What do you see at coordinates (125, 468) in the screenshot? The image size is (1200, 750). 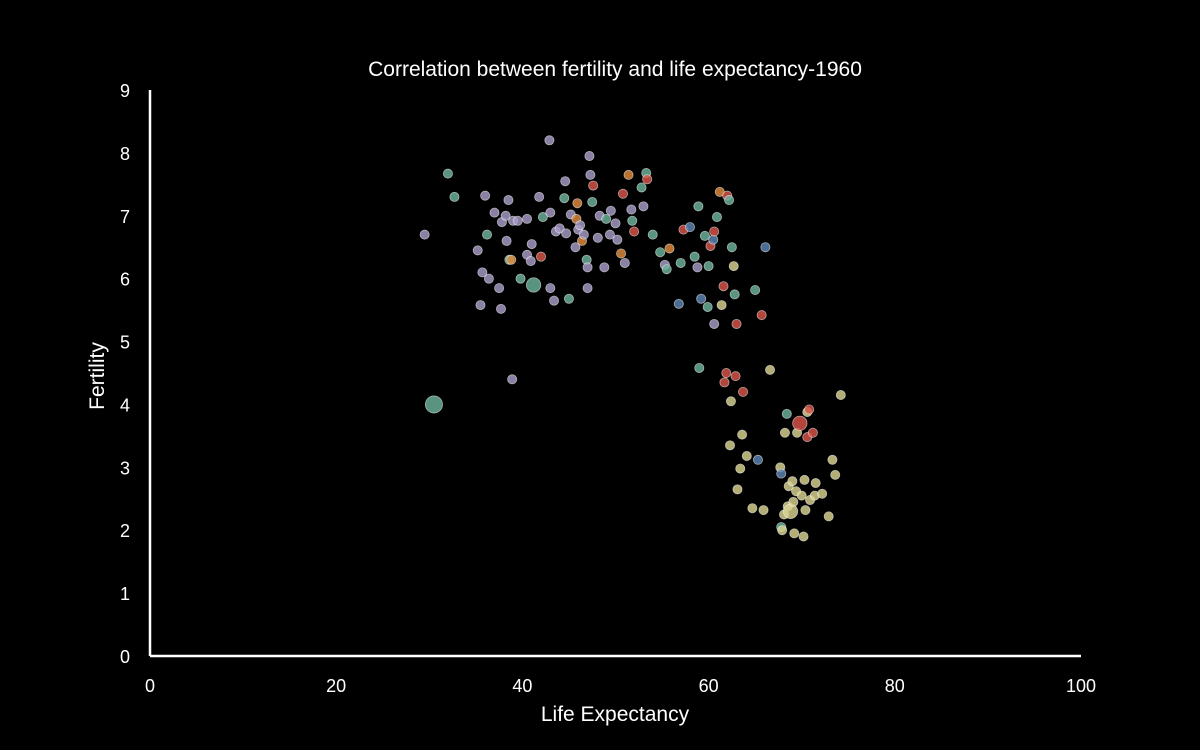 I see `y-tick-label: 3` at bounding box center [125, 468].